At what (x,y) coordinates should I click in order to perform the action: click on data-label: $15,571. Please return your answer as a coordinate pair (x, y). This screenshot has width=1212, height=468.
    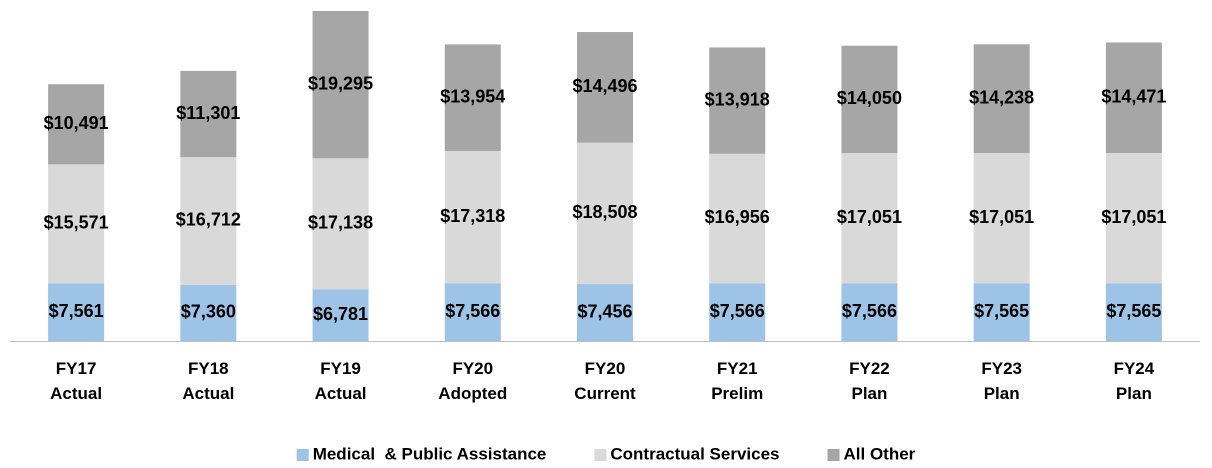
    Looking at the image, I should click on (76, 223).